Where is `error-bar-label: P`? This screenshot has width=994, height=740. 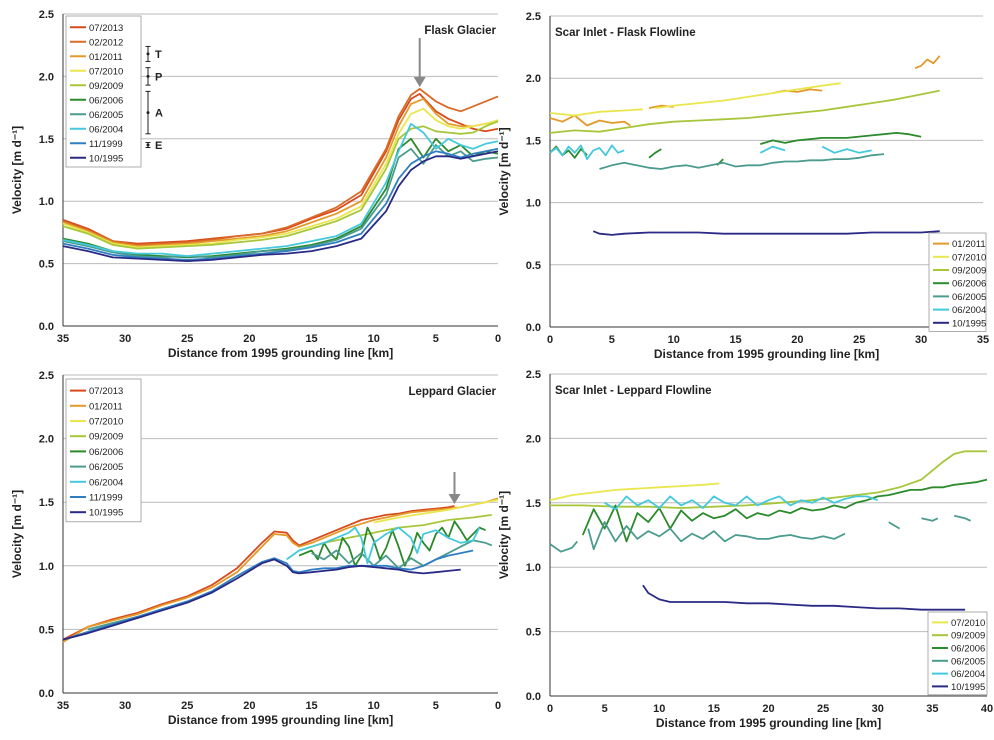 error-bar-label: P is located at coordinates (158, 77).